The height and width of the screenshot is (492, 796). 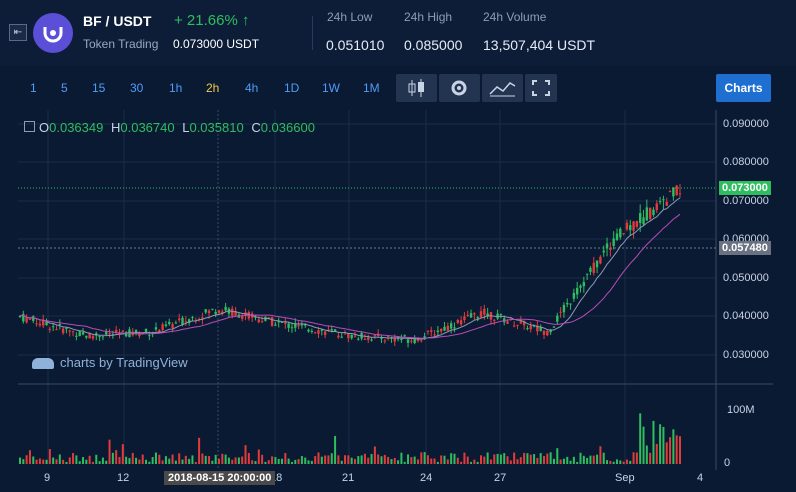 What do you see at coordinates (350, 17) in the screenshot?
I see `stat-low-label: 24h Low` at bounding box center [350, 17].